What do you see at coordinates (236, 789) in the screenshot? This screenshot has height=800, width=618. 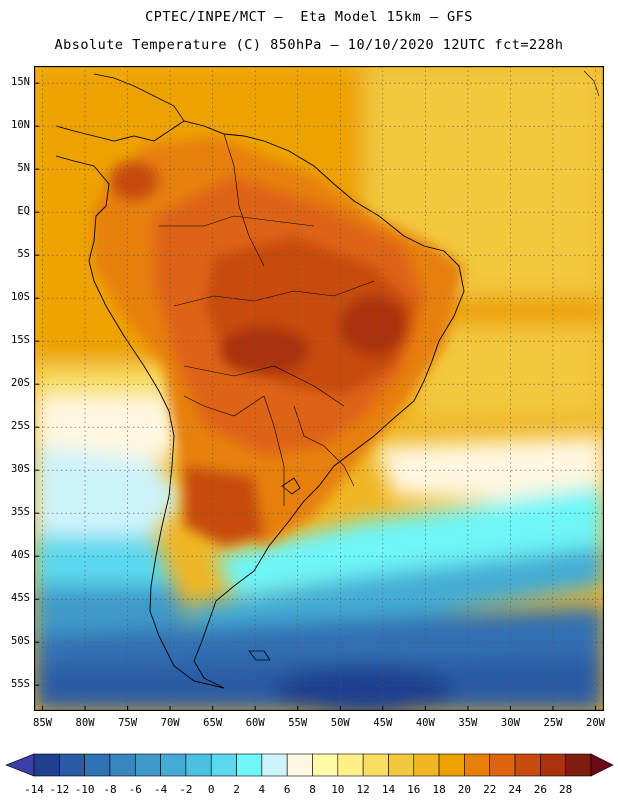 I see `colorbar-label: 2` at bounding box center [236, 789].